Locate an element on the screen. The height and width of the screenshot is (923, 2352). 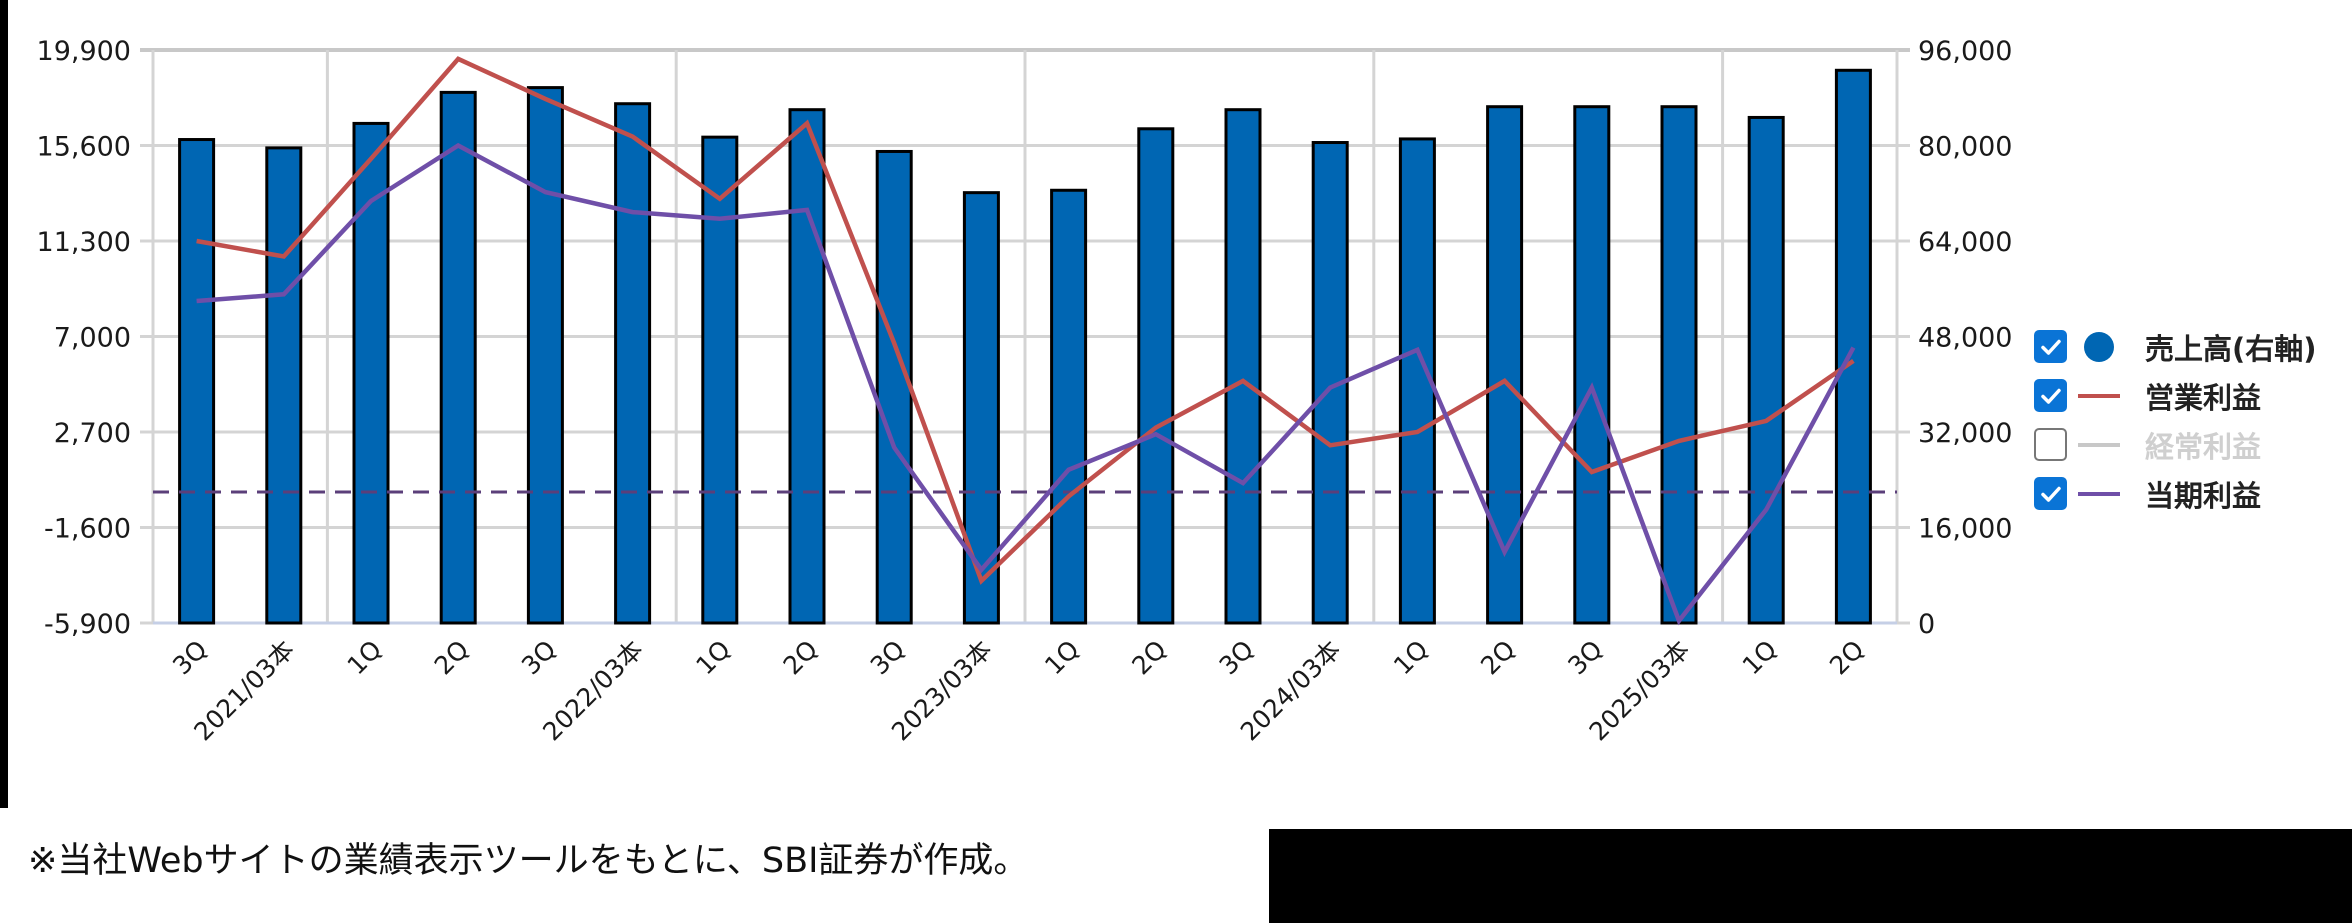
legend-item-ordinary-profit: 経常利益 is located at coordinates (2175, 444).